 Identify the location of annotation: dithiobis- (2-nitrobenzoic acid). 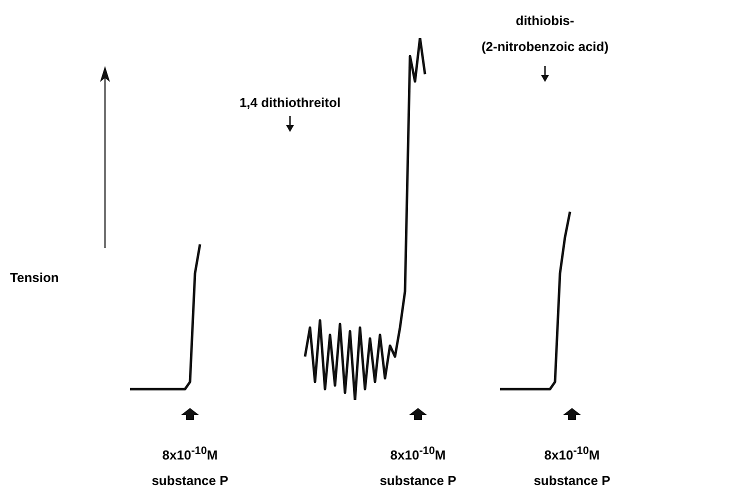
(545, 34).